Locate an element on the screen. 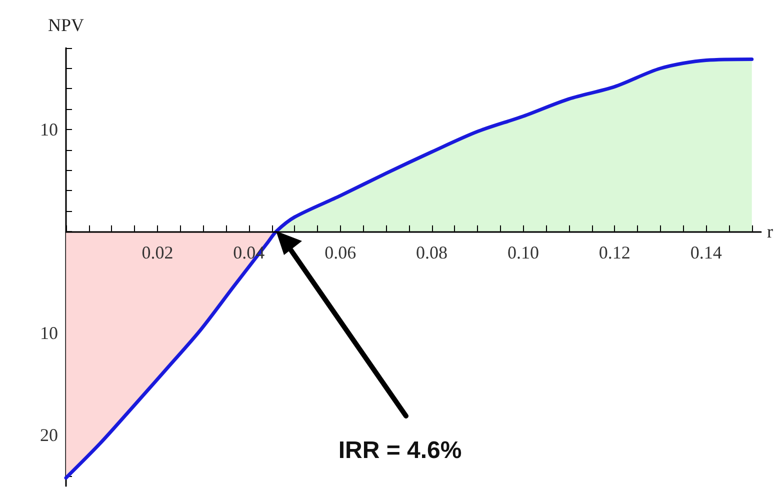  x-tick-label: 0.02 is located at coordinates (158, 252).